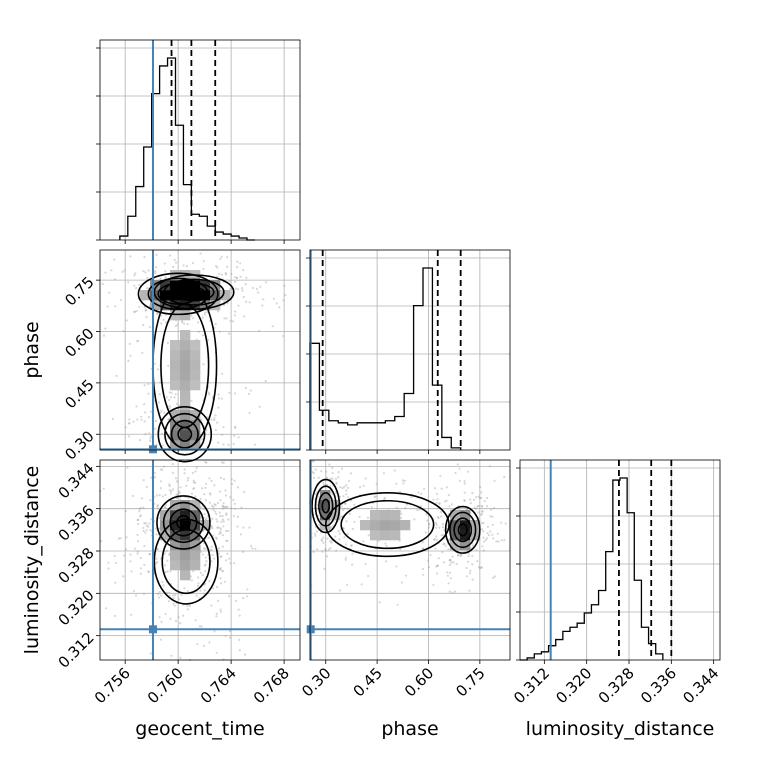 This screenshot has width=760, height=760. I want to click on grid-lines, so click(410, 560).